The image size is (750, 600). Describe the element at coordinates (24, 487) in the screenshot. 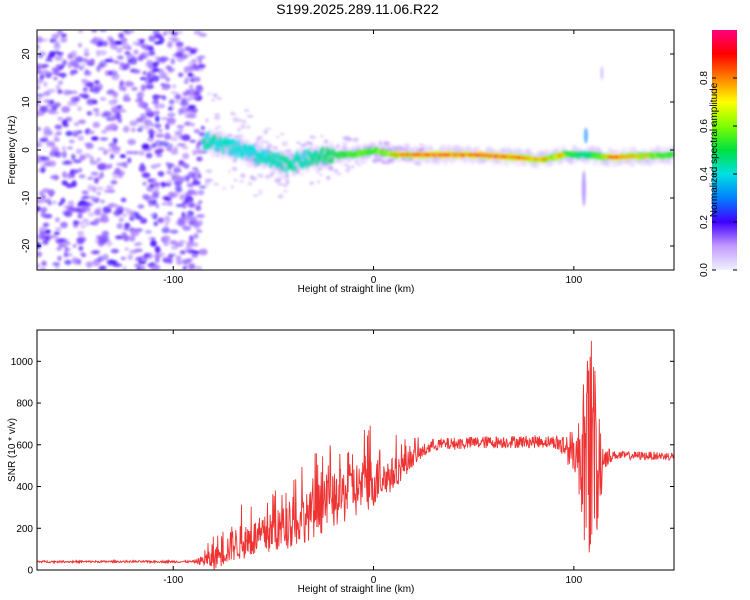

I see `y-tick-label: 400` at that location.